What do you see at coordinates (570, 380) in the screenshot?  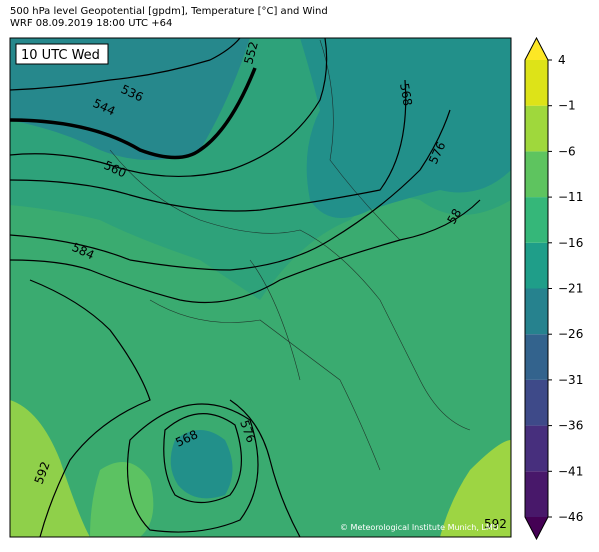 I see `colorbar-tick-label: −31` at bounding box center [570, 380].